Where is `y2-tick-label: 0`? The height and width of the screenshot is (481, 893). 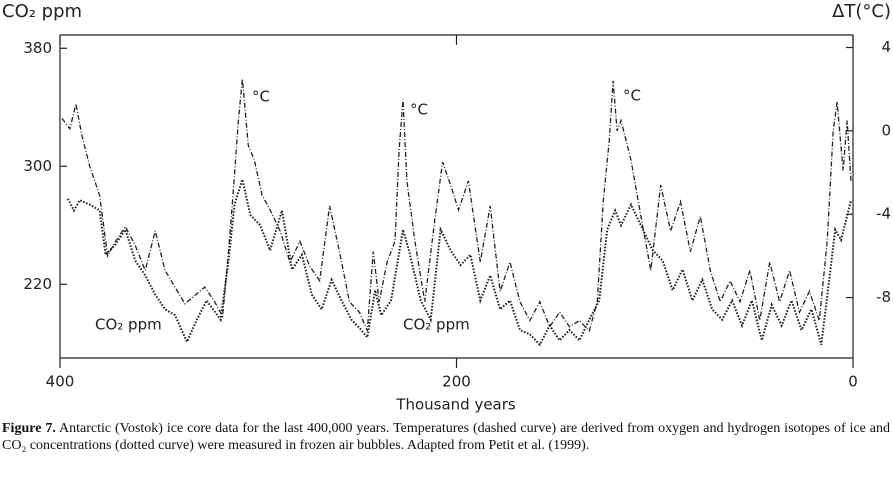
y2-tick-label: 0 is located at coordinates (886, 130).